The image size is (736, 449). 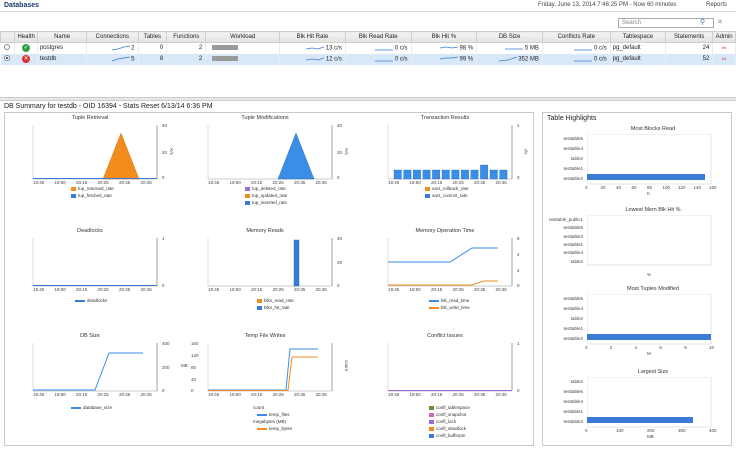 What do you see at coordinates (368, 99) in the screenshot?
I see `panel-splitter` at bounding box center [368, 99].